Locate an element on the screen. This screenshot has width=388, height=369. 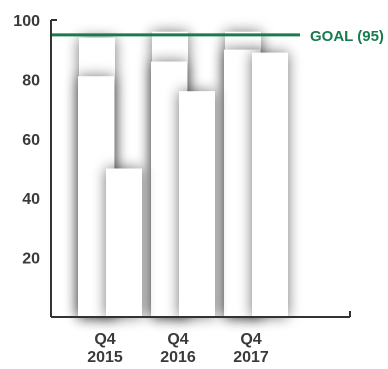
x-tick-label-line1-1: Q4 is located at coordinates (104, 339).